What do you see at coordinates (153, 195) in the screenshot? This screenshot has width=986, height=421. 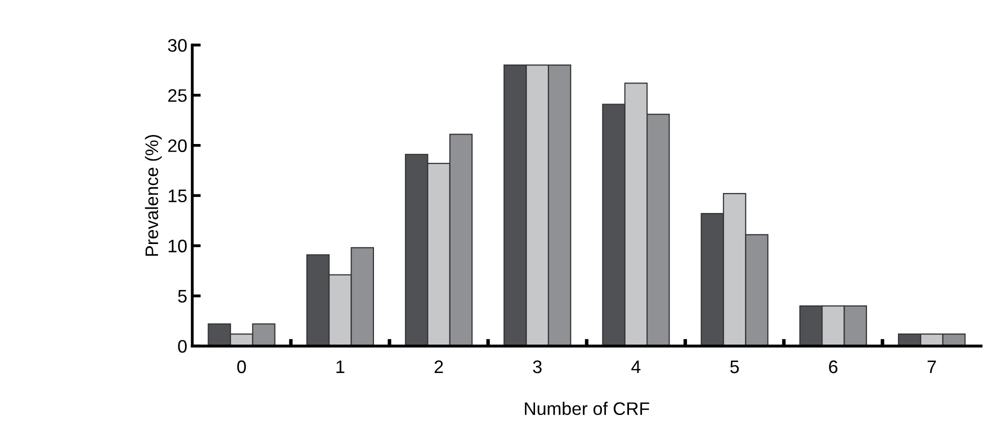 I see `y-axis-title: Prevalence (%)` at bounding box center [153, 195].